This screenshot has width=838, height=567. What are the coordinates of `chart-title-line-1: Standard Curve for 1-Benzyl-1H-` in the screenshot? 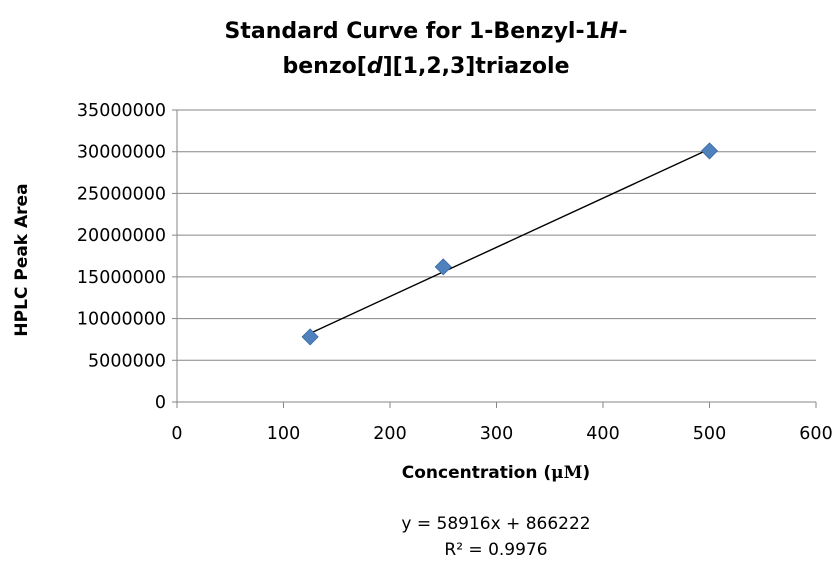 It's located at (426, 31).